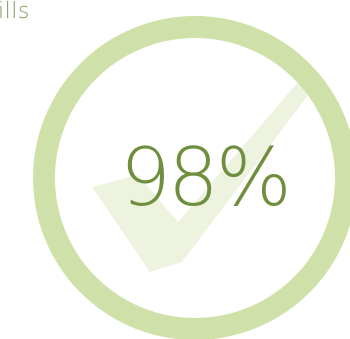 The width and height of the screenshot is (350, 339). I want to click on section-title: ills, so click(15, 12).